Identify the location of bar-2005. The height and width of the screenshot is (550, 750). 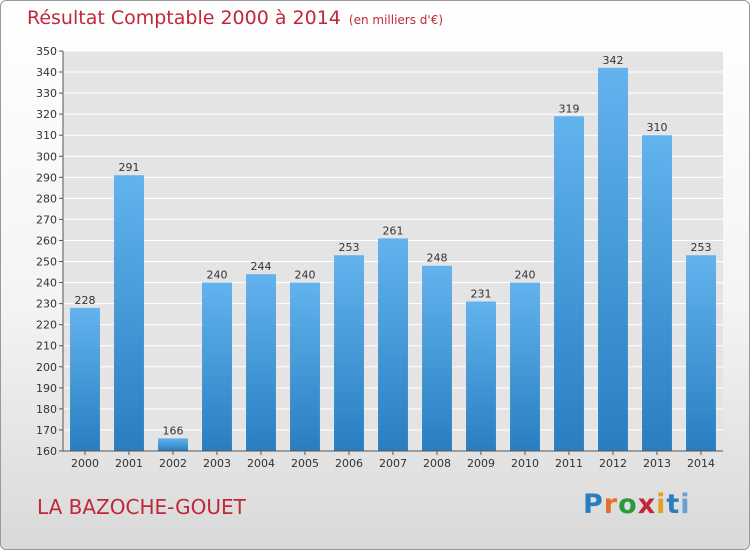
(305, 366).